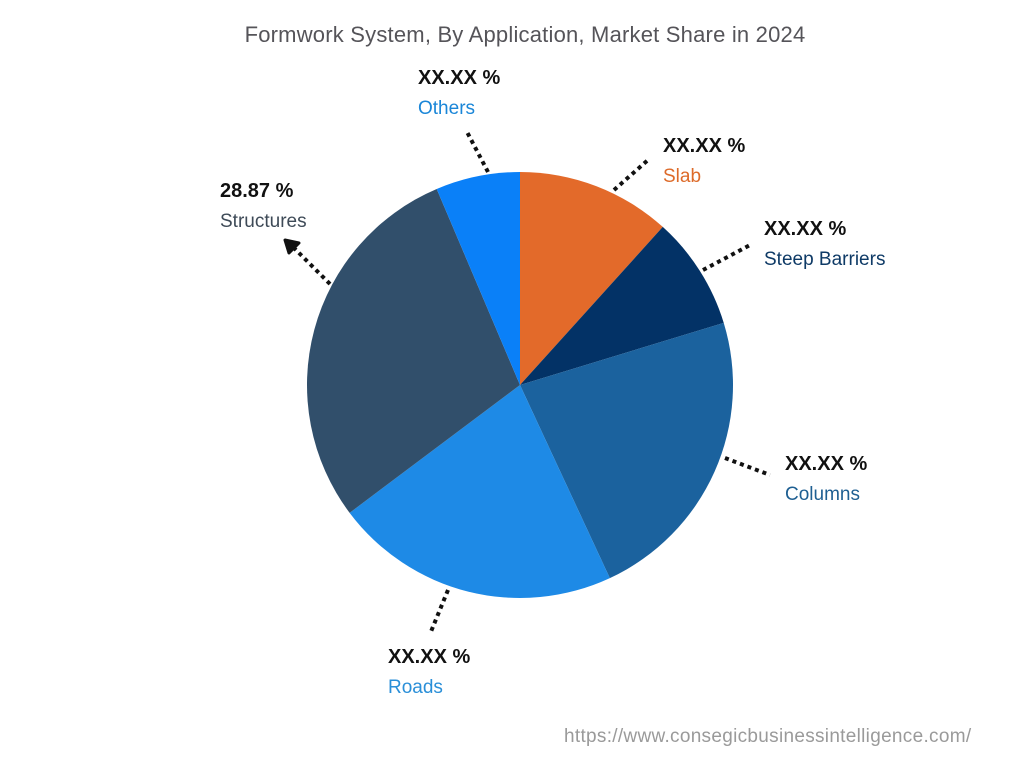 The image size is (1024, 768). I want to click on arrowhead-icon, so click(292, 246).